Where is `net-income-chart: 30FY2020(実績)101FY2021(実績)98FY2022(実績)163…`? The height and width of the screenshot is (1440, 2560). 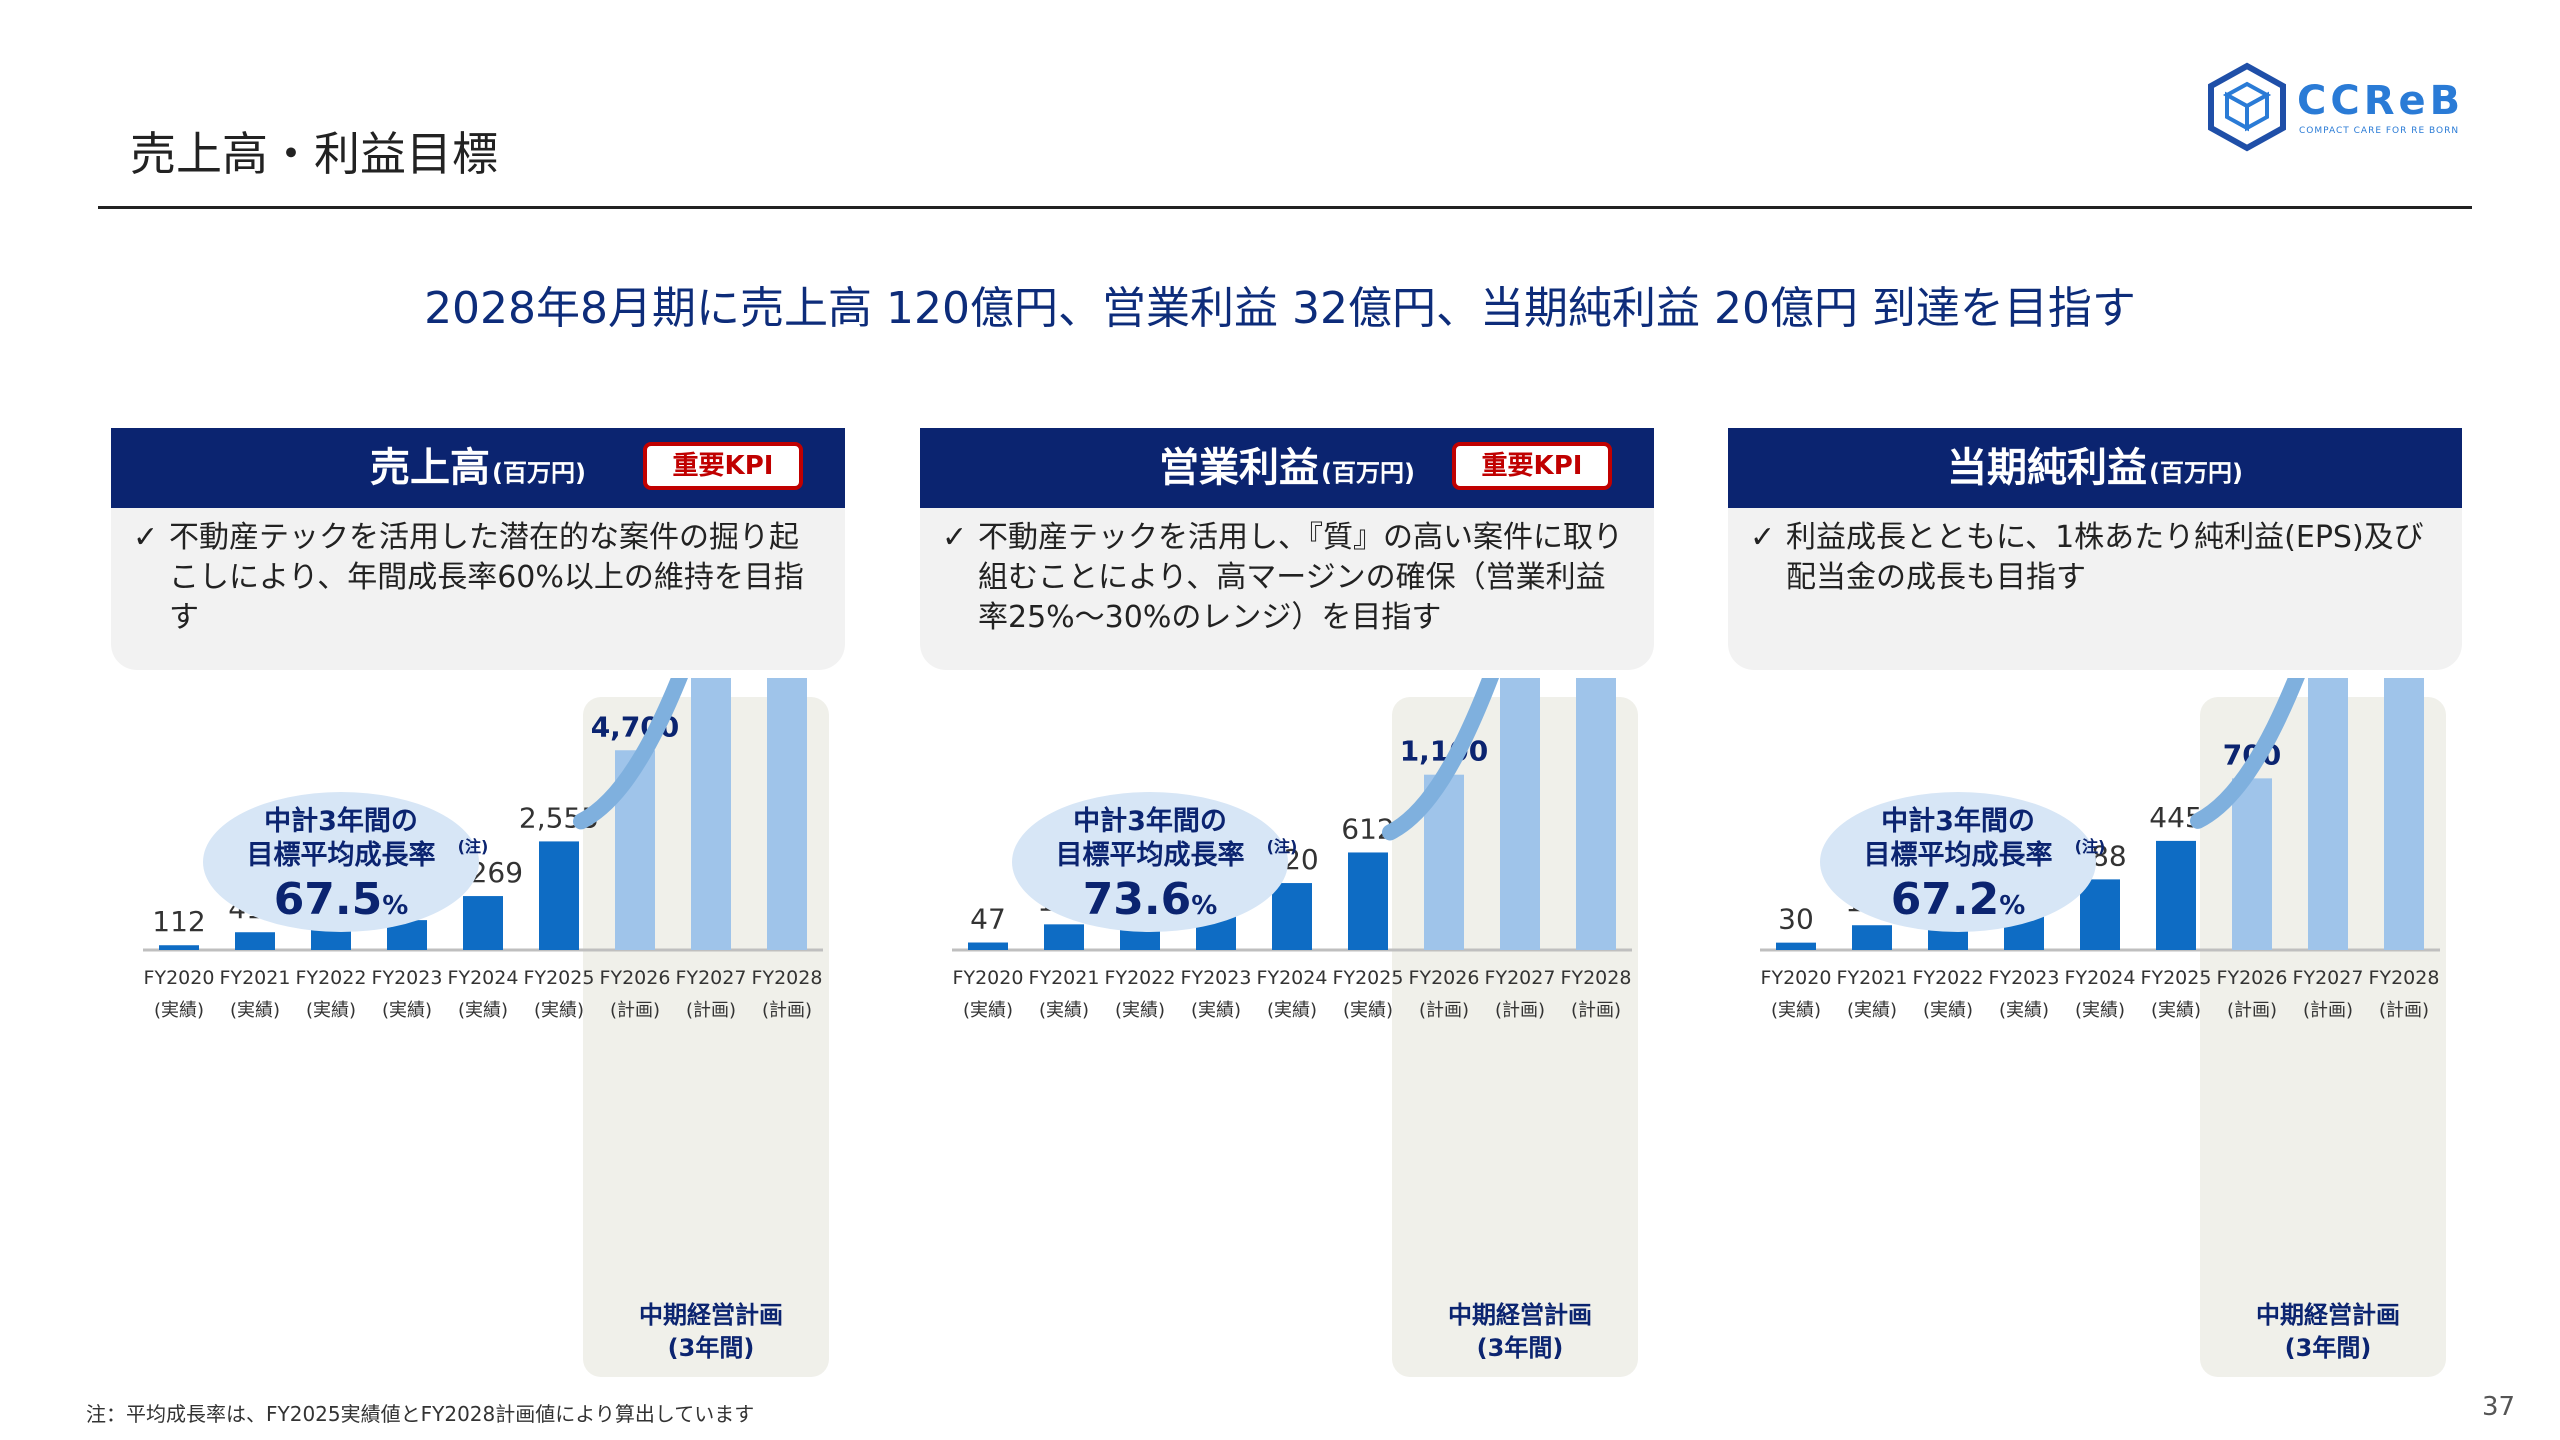
net-income-chart: 30FY2020(実績)101FY2021(実績)98FY2022(実績)163… is located at coordinates (2103, 1027).